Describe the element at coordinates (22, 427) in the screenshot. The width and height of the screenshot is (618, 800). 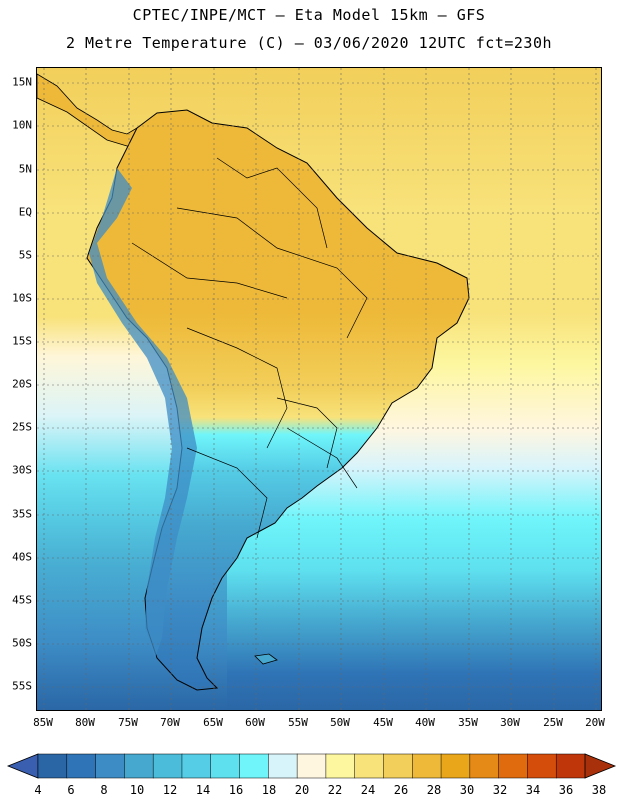
I see `lat-label: 25S` at that location.